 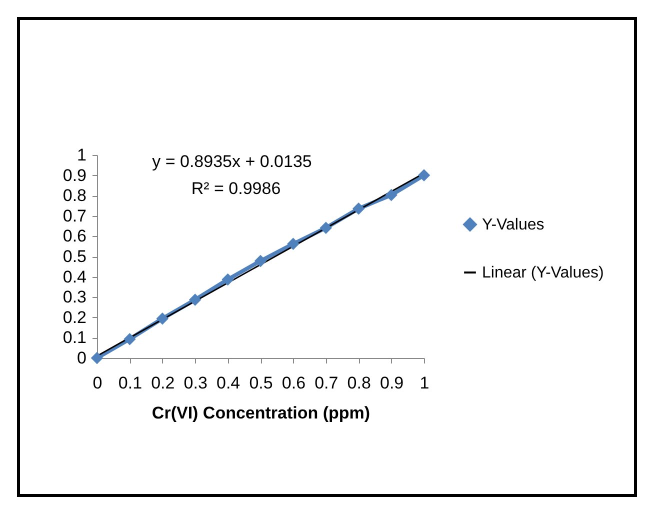 What do you see at coordinates (392, 383) in the screenshot?
I see `x-tick-label: 0.9` at bounding box center [392, 383].